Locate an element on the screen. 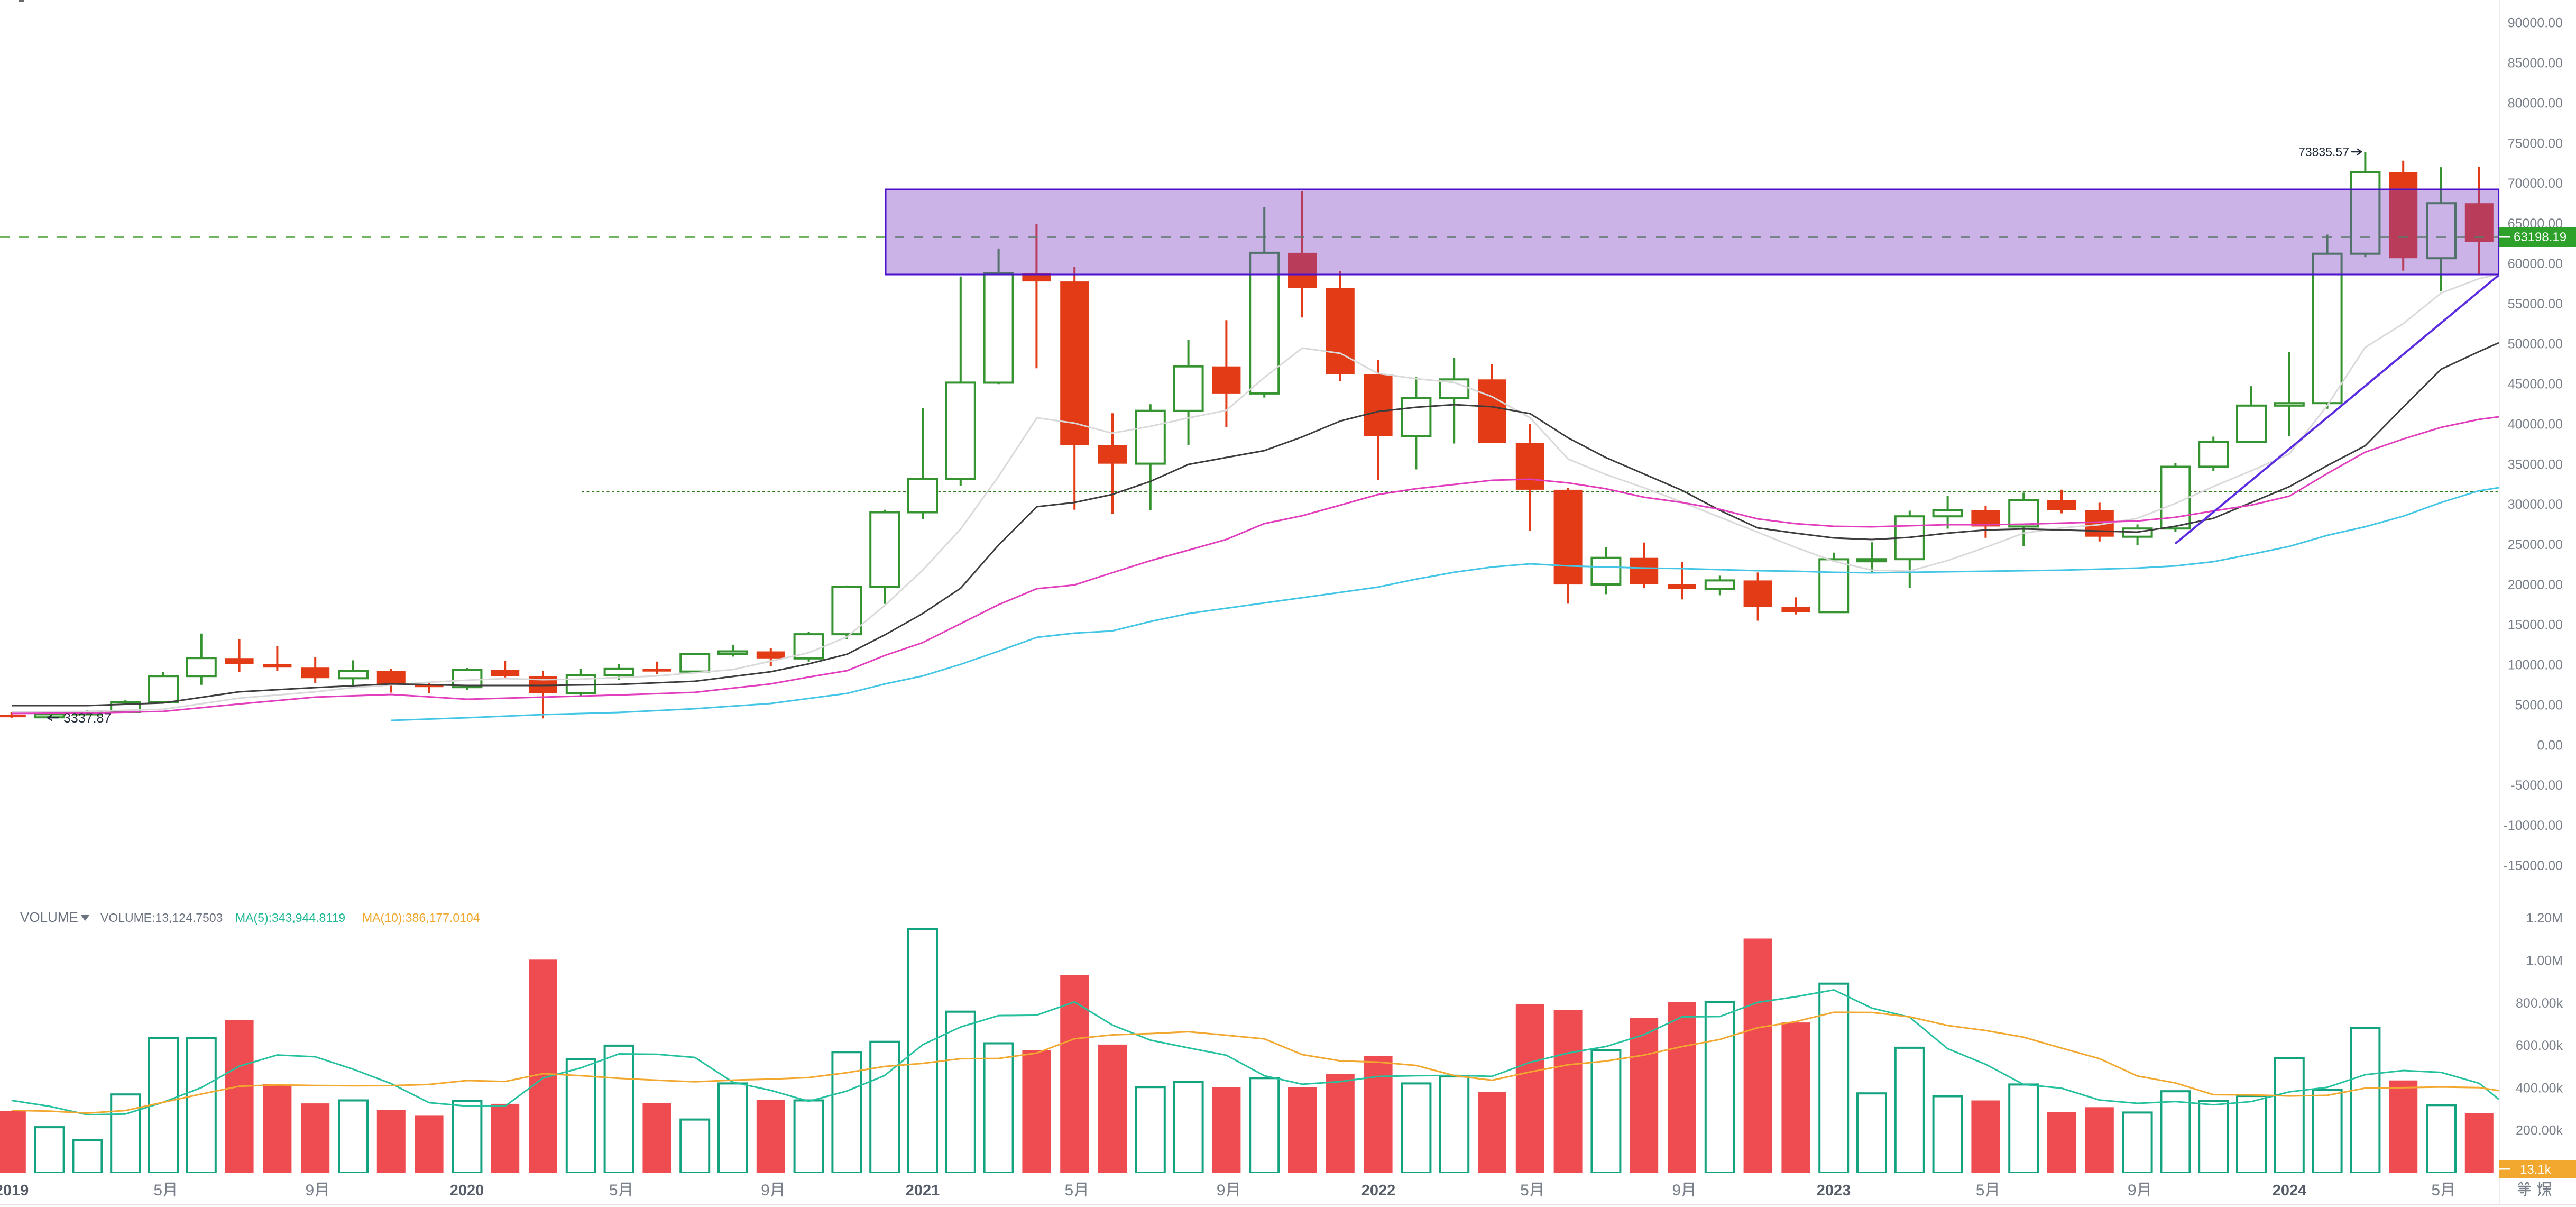  svg-text: 70000.00 is located at coordinates (2535, 183).